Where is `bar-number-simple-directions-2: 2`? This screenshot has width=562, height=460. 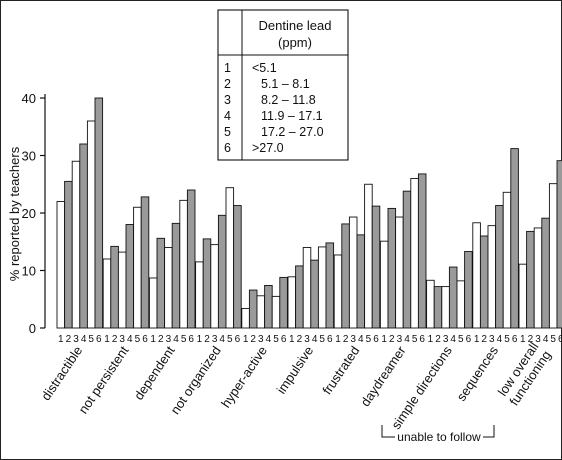
bar-number-simple-directions-2: 2 is located at coordinates (438, 339).